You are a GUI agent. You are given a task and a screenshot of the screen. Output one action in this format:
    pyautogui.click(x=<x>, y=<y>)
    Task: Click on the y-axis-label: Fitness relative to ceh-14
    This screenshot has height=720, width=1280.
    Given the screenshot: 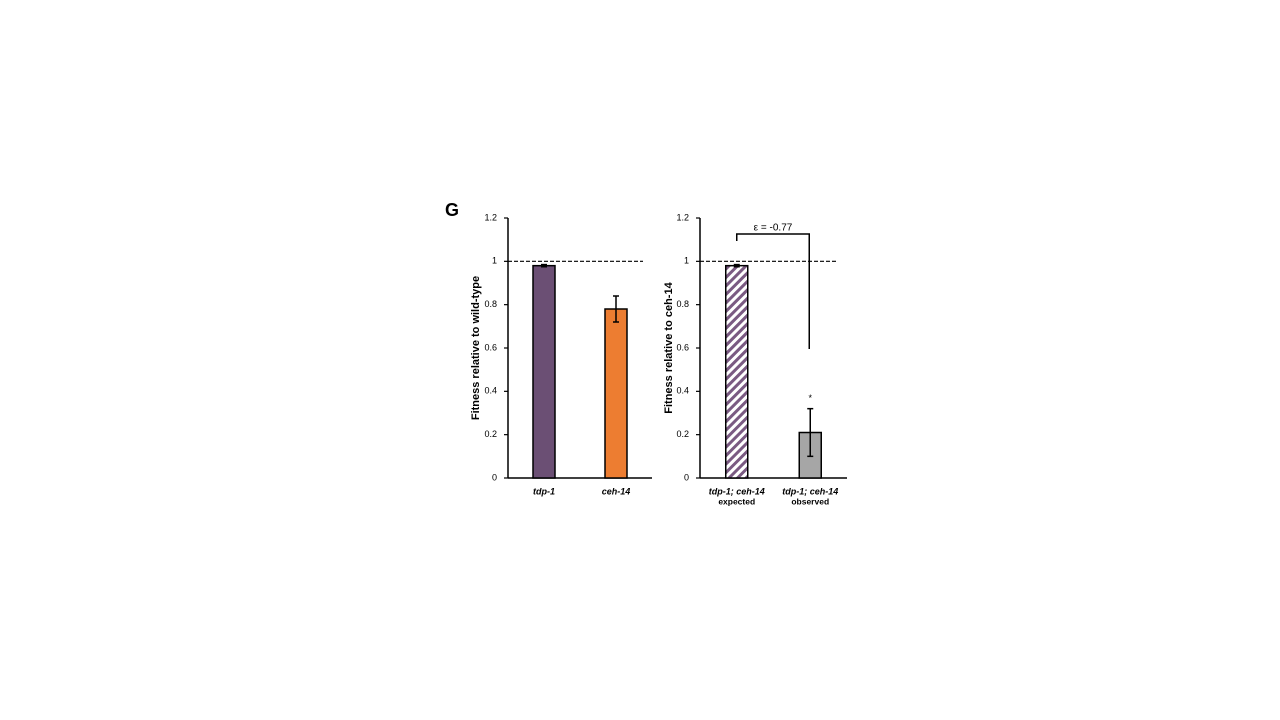 What is the action you would take?
    pyautogui.click(x=669, y=347)
    